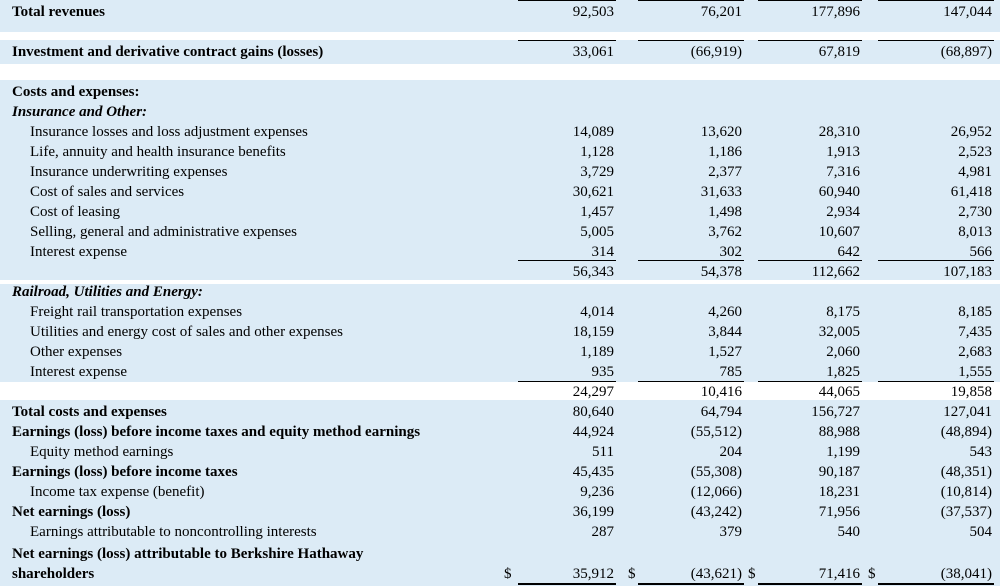  What do you see at coordinates (603, 252) in the screenshot?
I see `cell-value: 314` at bounding box center [603, 252].